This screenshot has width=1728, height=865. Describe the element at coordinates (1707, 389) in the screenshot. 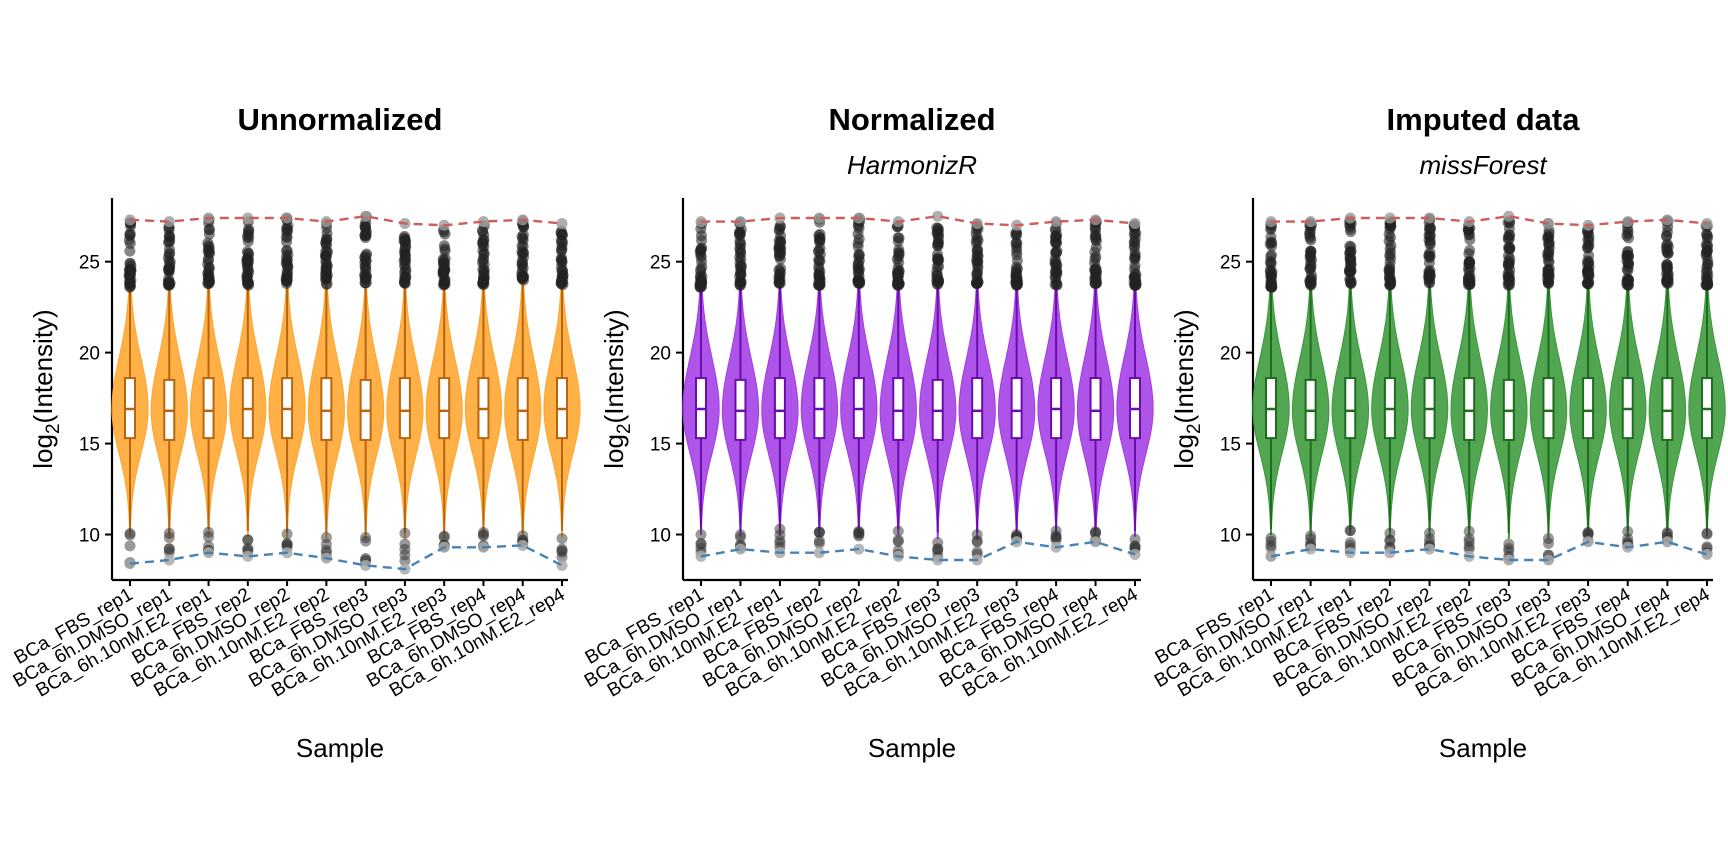

I see `outliers-BCa_6h.10nM.E2_rep4` at that location.